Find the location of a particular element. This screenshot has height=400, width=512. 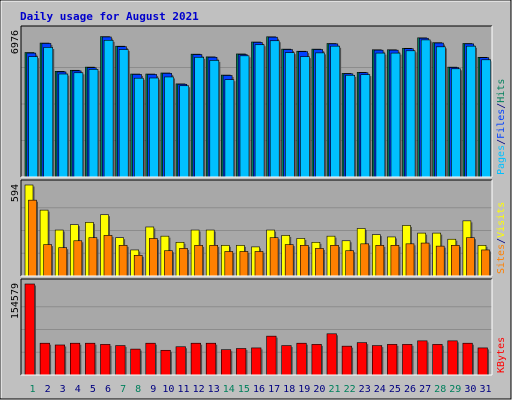

x-tick-day-21: 21 is located at coordinates (334, 389).